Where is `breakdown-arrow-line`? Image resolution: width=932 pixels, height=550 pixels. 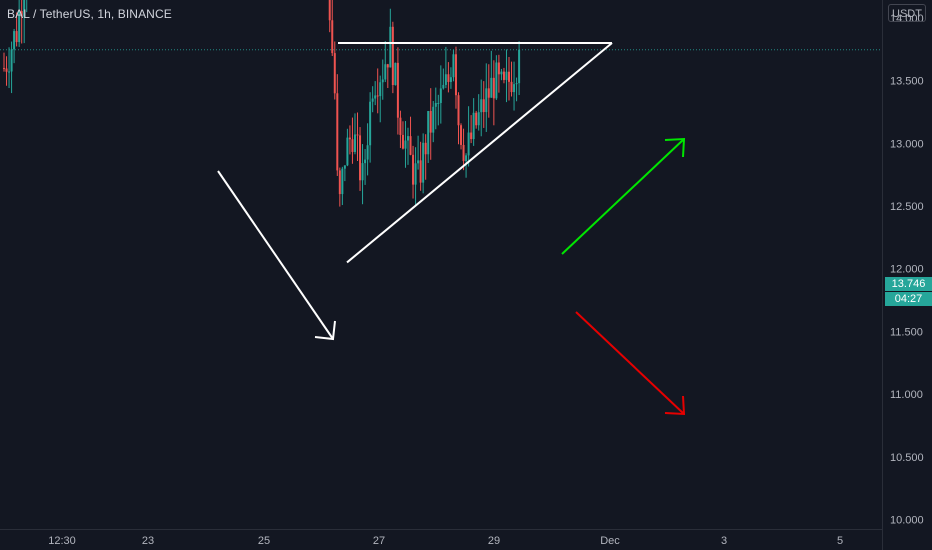
breakdown-arrow-line is located at coordinates (630, 363).